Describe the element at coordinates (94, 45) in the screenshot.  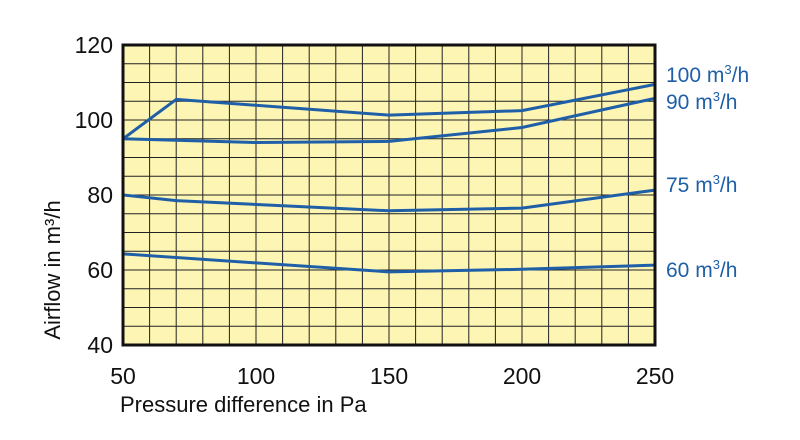
I see `y-tick-label: 120` at that location.